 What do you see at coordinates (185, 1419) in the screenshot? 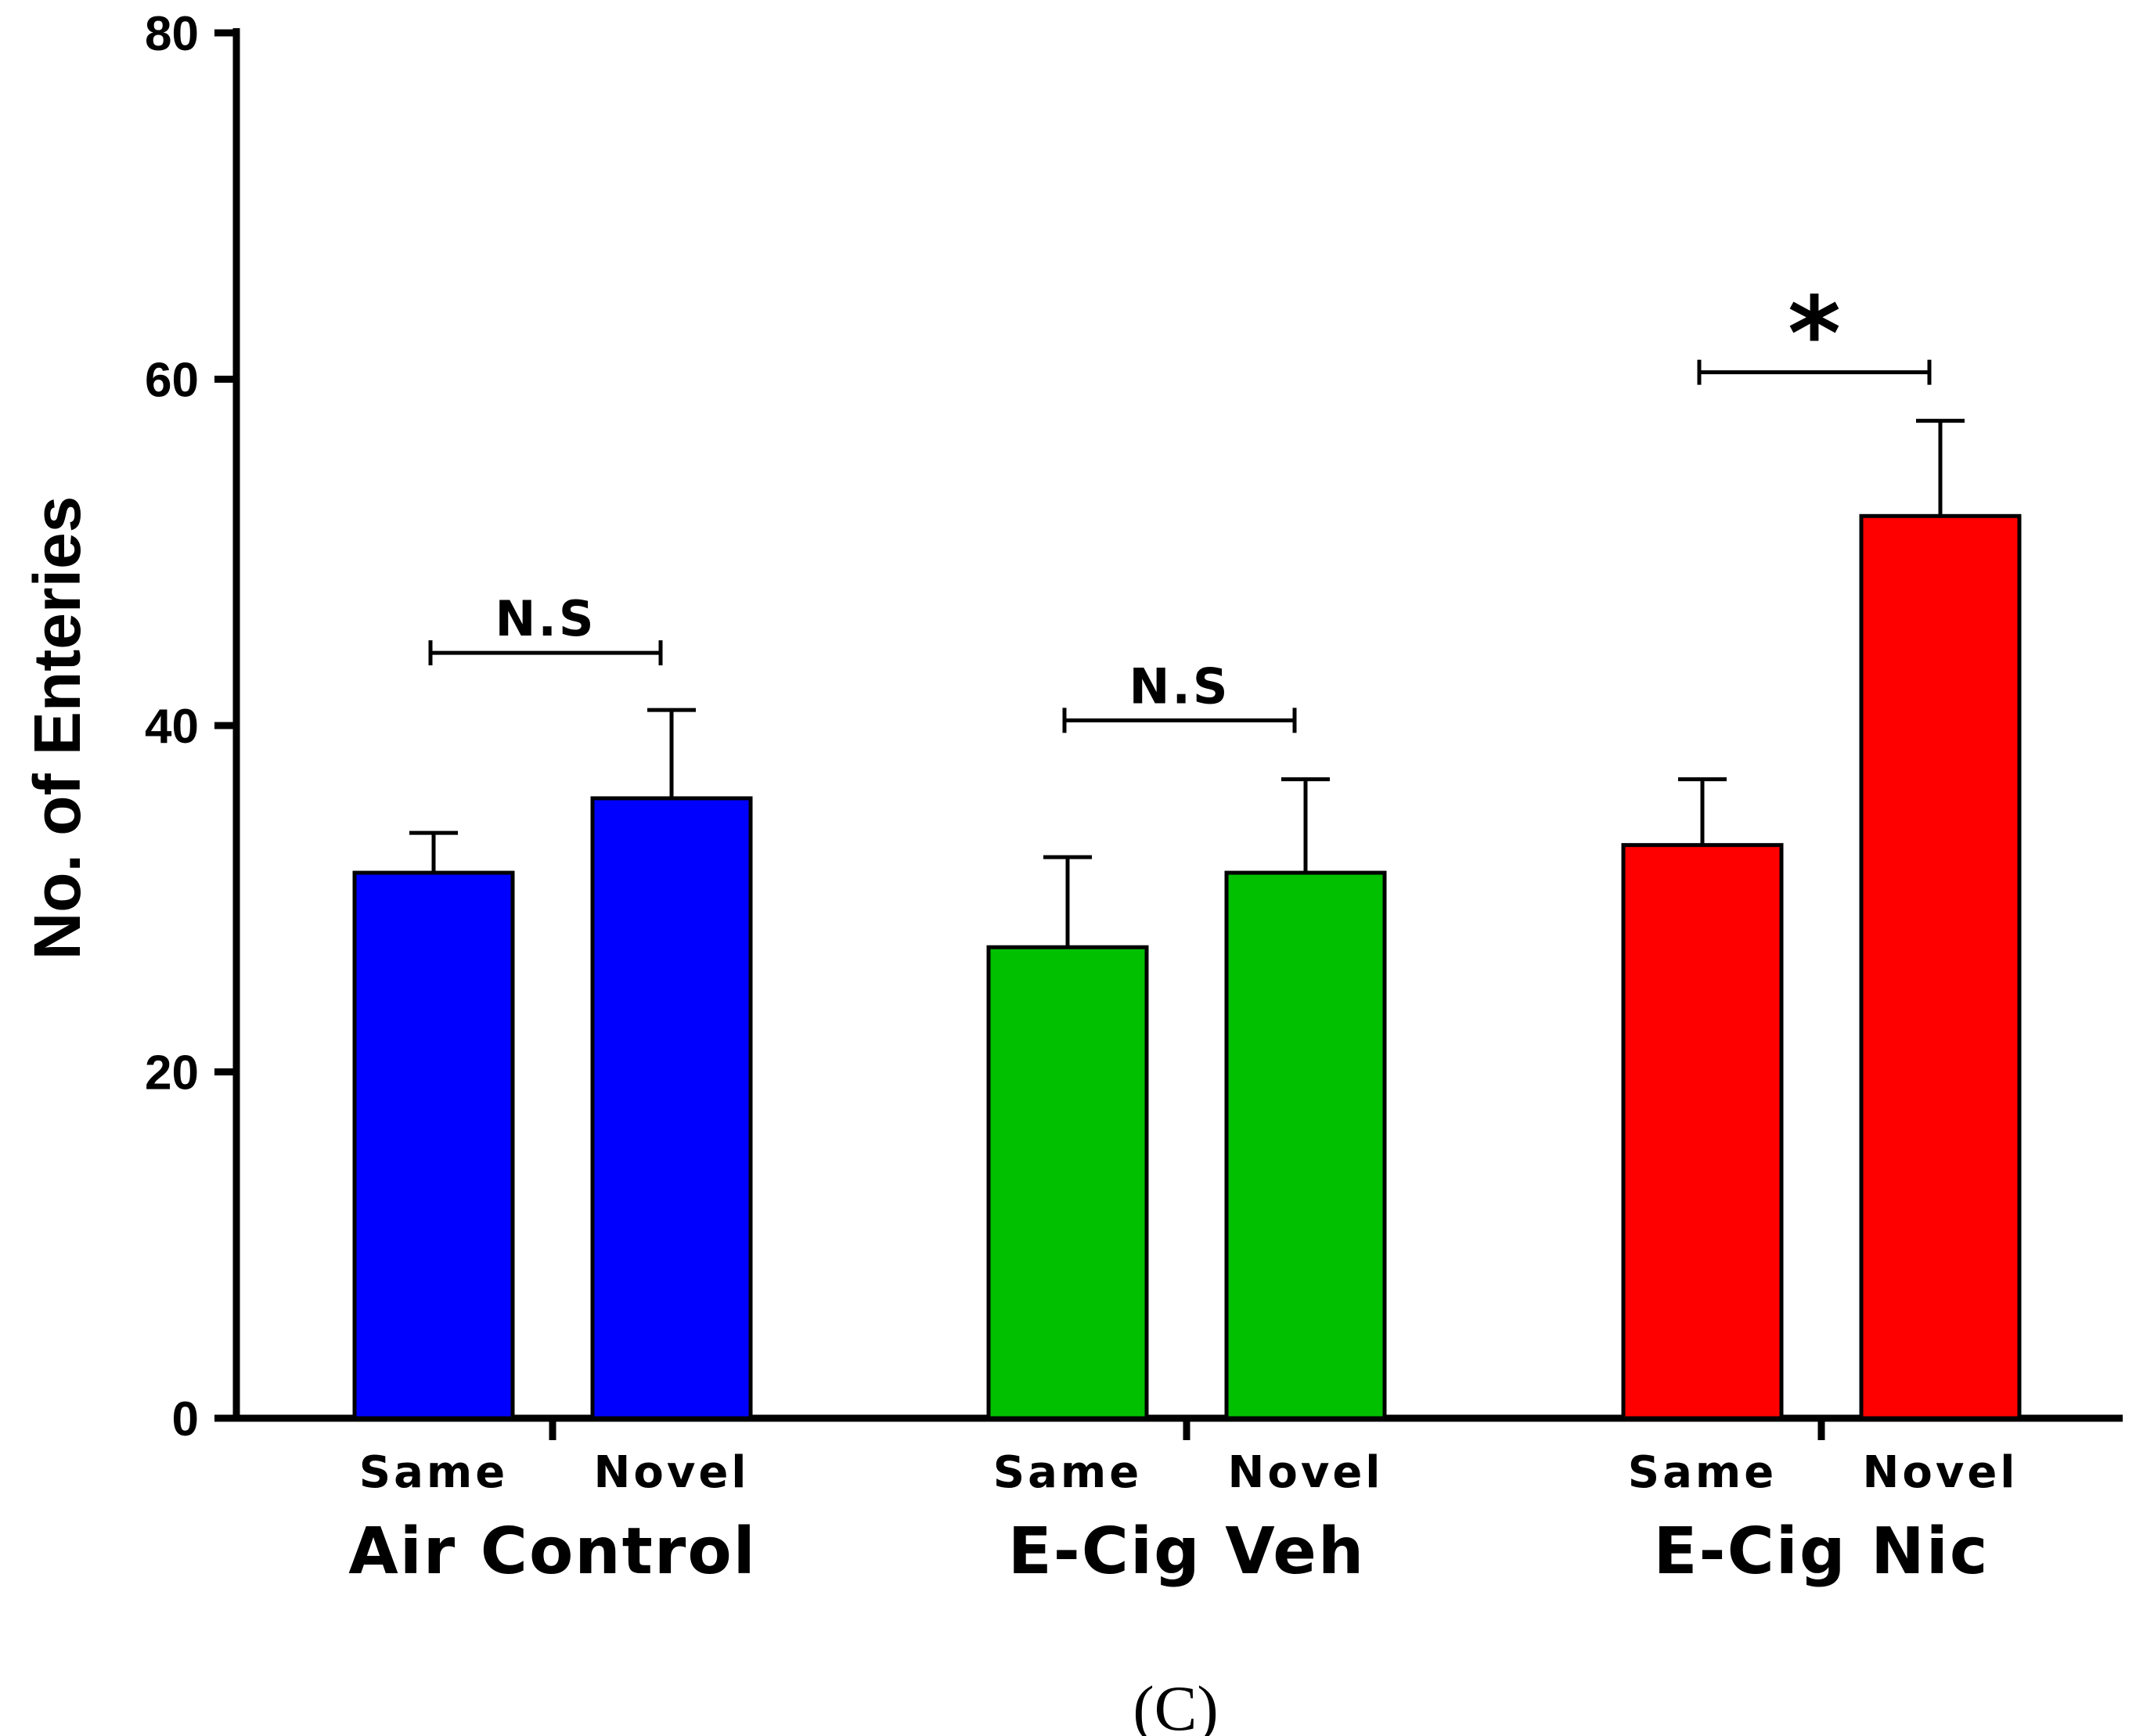
I see `y-tick-label: 0` at bounding box center [185, 1419].